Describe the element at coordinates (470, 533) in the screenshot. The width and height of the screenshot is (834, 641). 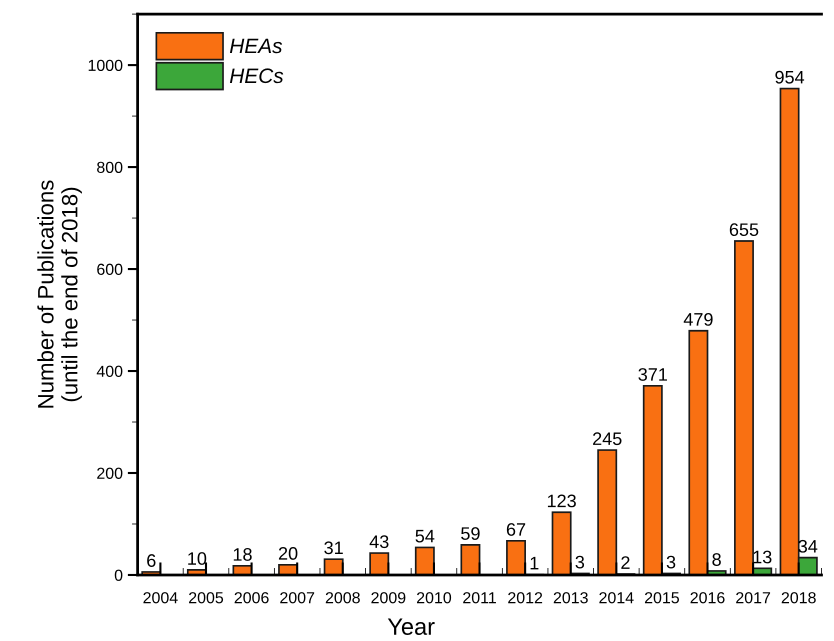
I see `data-label: 59` at that location.